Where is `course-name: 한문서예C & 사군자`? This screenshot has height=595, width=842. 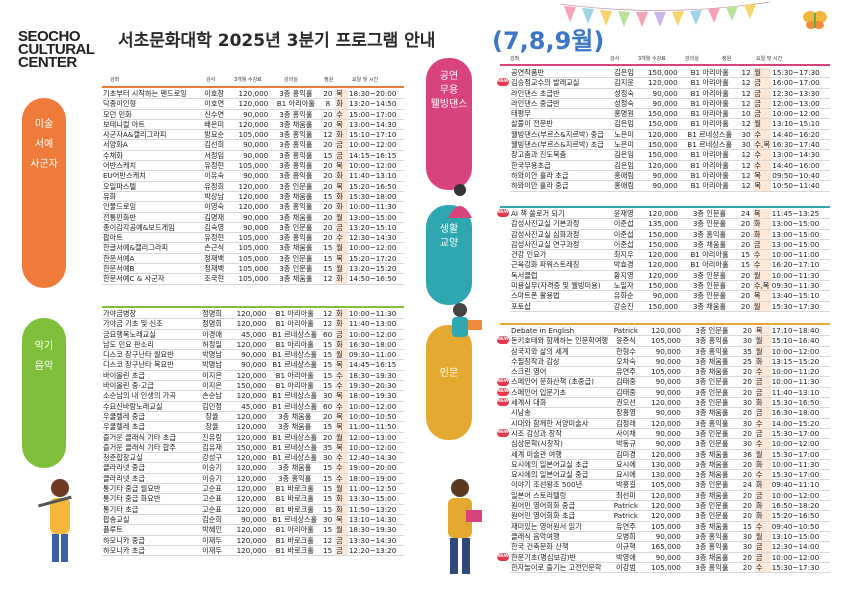
course-name: 한문서예C & 사군자 is located at coordinates (151, 279).